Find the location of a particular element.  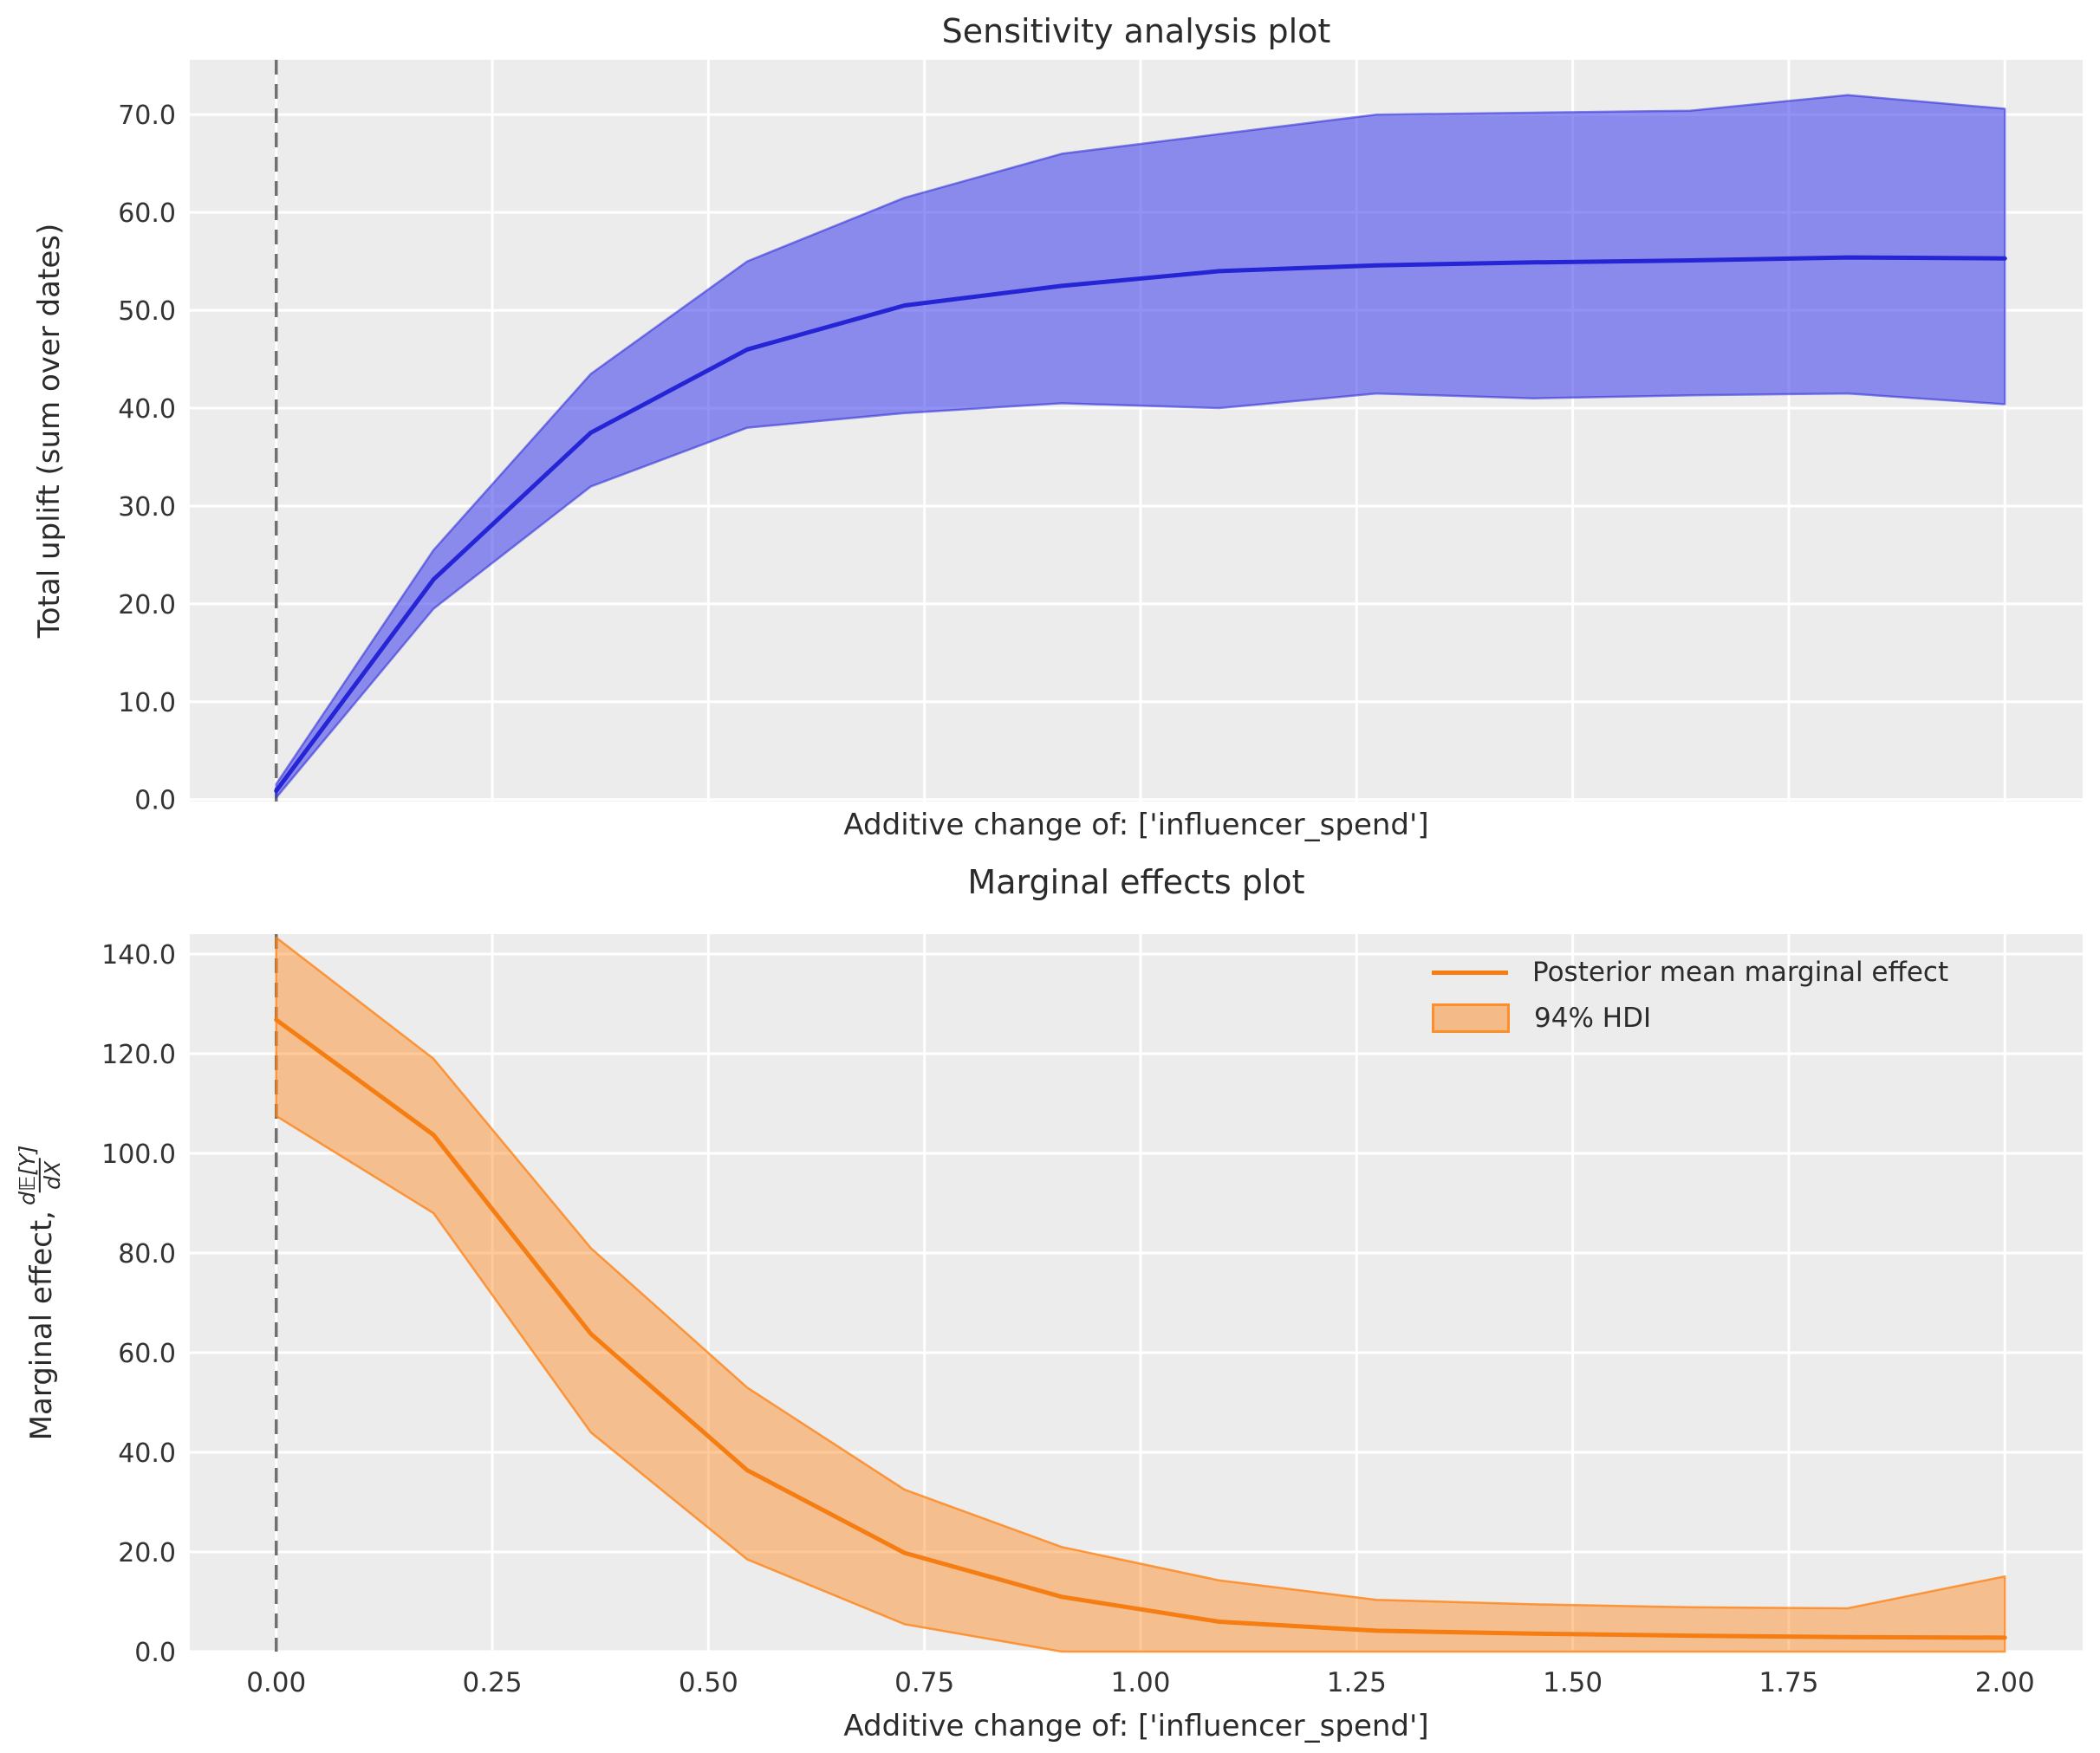

legend-patch-swatch is located at coordinates (1471, 1018).